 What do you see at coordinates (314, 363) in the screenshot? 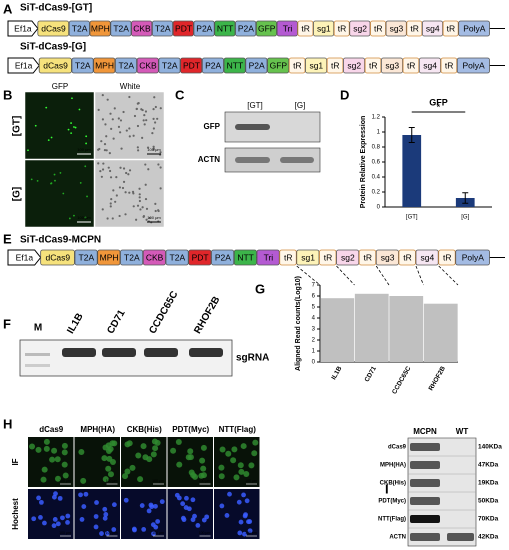
I see `y-tick-label: 0` at bounding box center [314, 363].